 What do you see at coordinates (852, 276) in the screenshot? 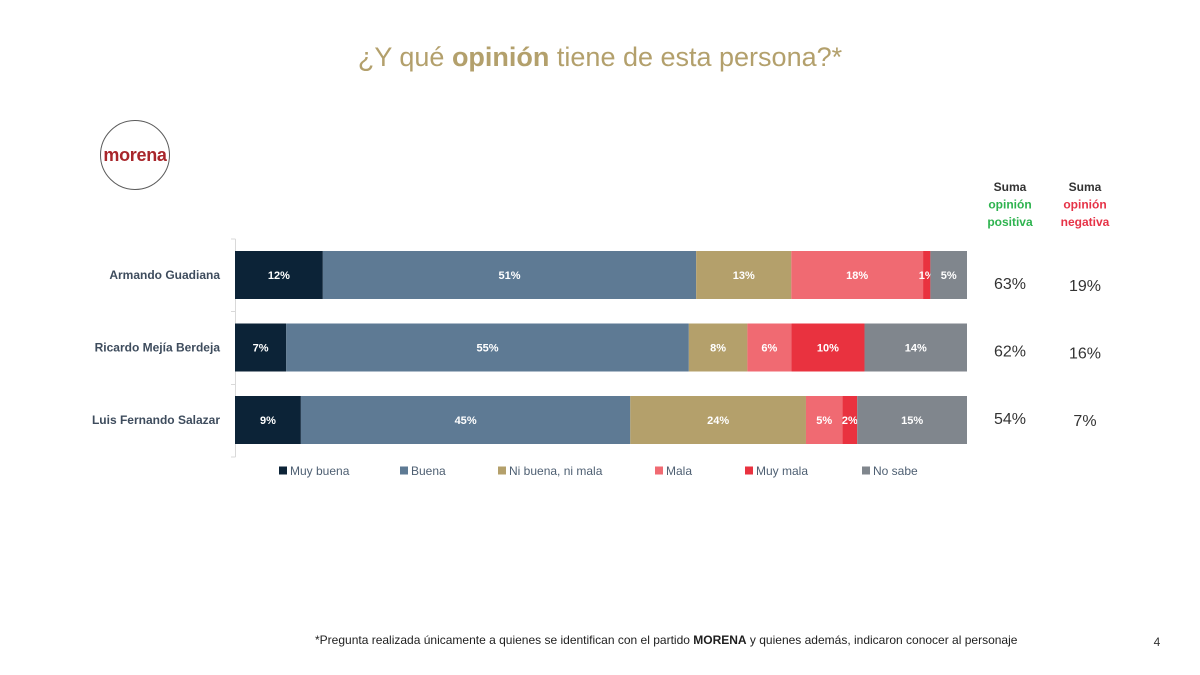
I see `value-number: 18` at bounding box center [852, 276].